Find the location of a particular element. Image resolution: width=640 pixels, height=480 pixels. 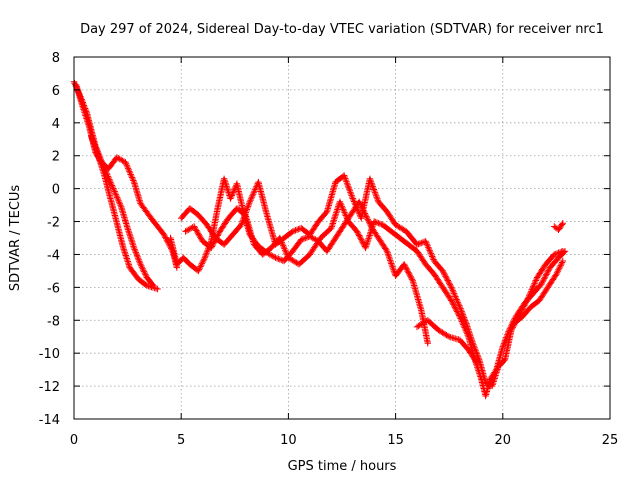

y-tick-label: 2 is located at coordinates (56, 157).